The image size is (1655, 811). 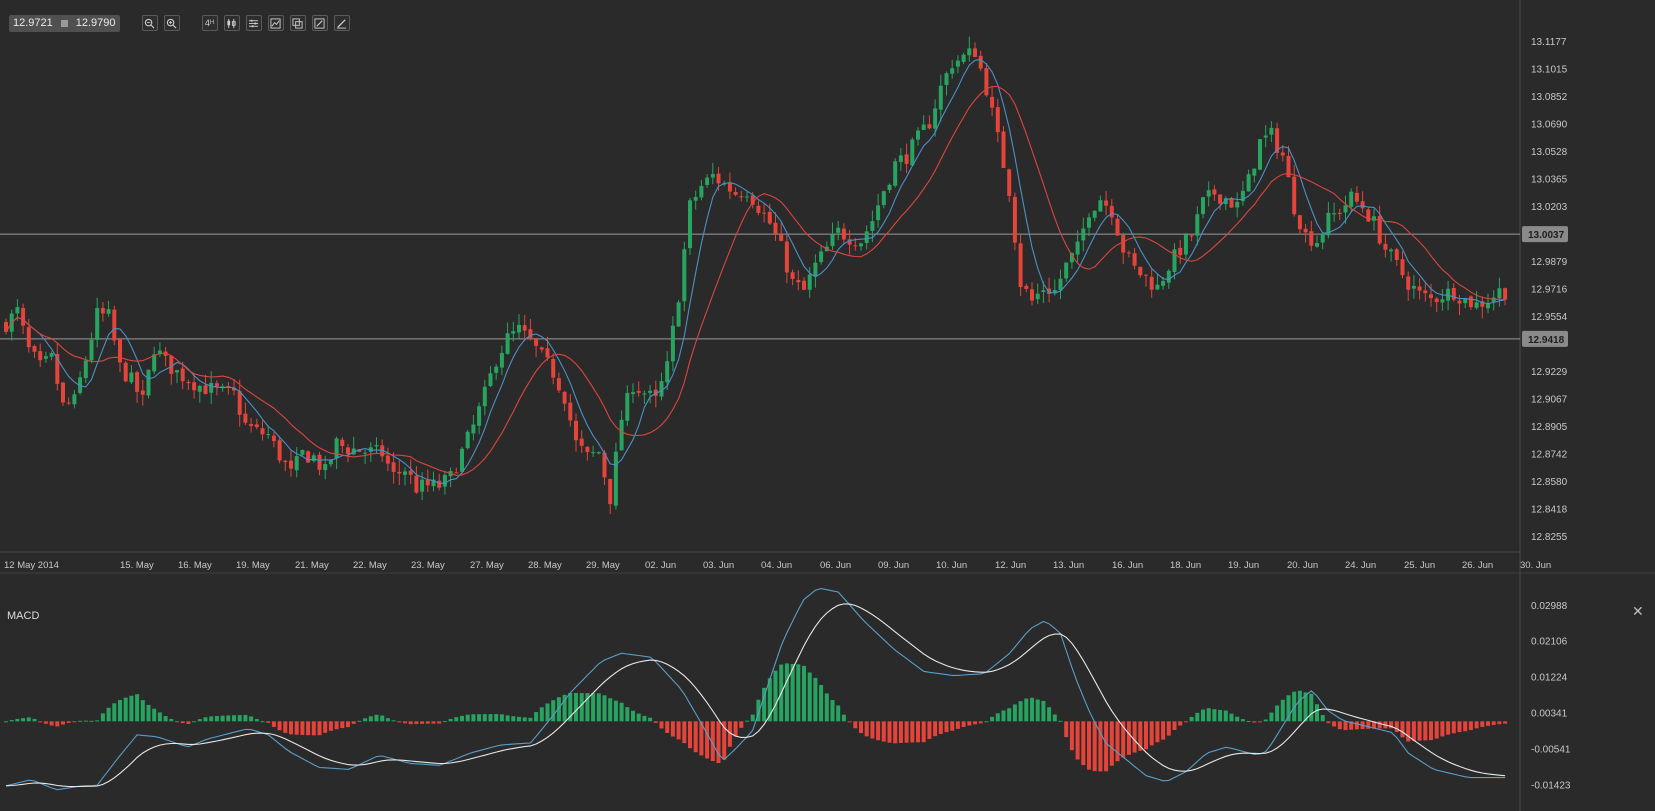 What do you see at coordinates (1549, 69) in the screenshot?
I see `y-tick-label: 13.1015` at bounding box center [1549, 69].